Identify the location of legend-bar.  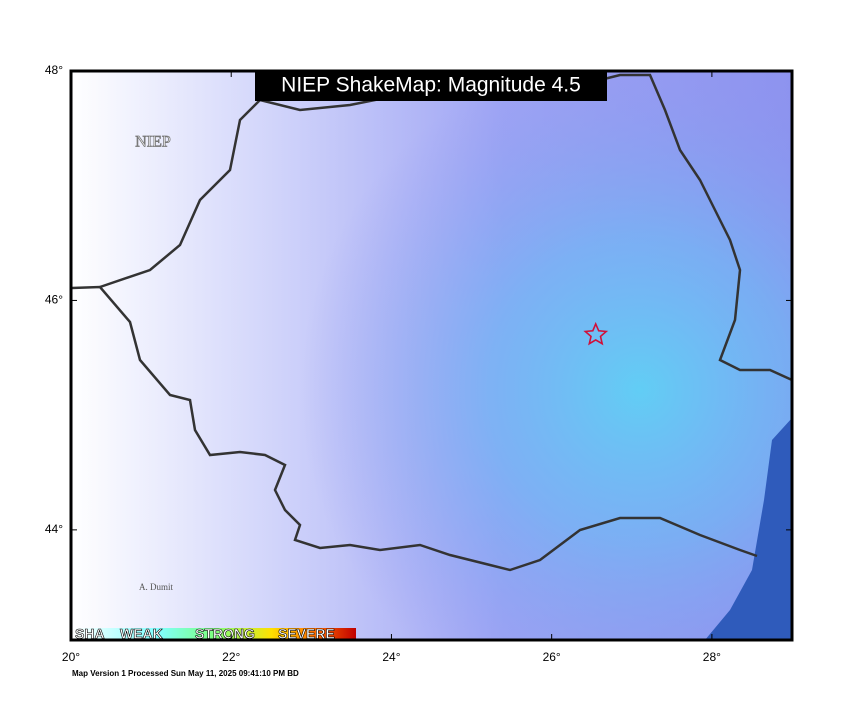
(215, 634).